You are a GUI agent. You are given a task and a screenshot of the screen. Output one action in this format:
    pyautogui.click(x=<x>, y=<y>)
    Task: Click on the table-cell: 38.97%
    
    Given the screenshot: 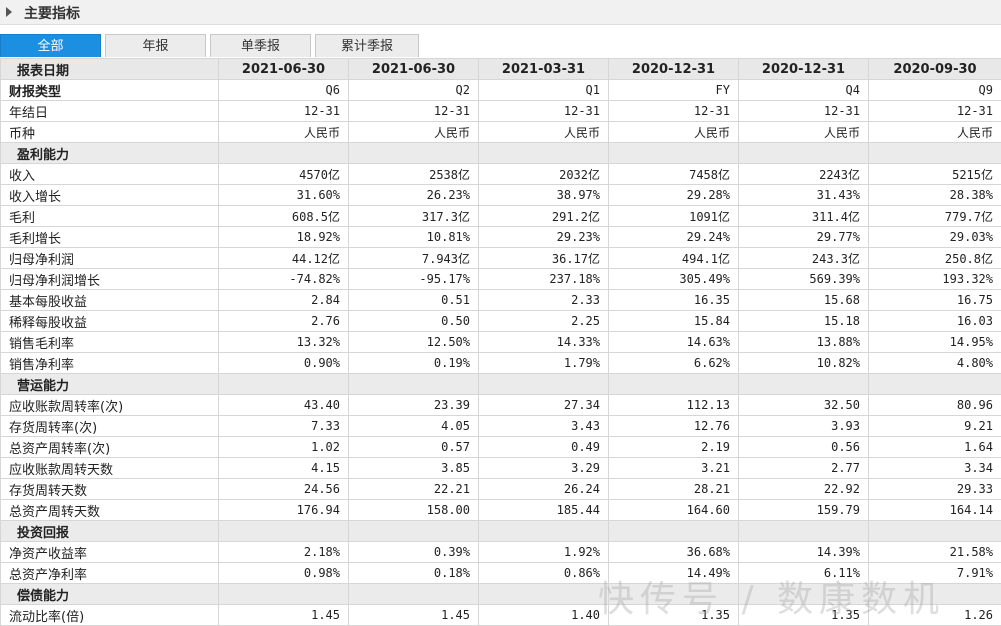 What is the action you would take?
    pyautogui.click(x=544, y=195)
    